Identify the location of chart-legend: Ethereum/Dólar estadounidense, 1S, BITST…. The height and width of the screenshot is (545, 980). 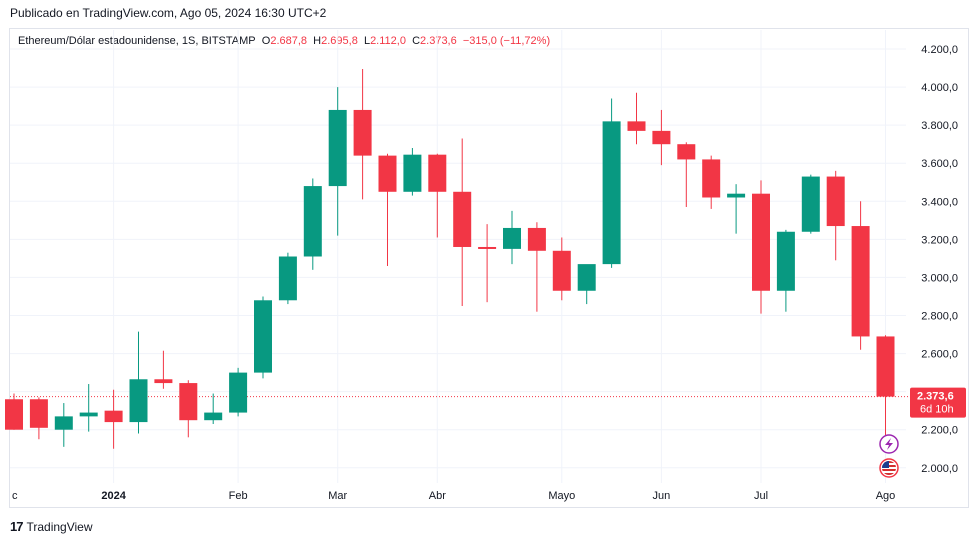
(284, 41).